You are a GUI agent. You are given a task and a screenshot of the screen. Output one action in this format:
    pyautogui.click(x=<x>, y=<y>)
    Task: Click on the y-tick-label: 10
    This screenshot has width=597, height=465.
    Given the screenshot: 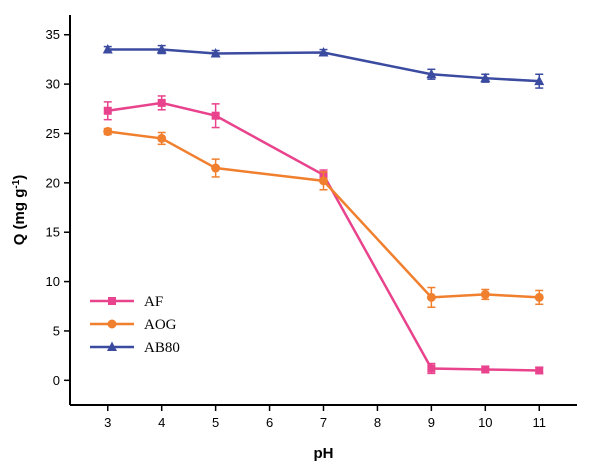 What is the action you would take?
    pyautogui.click(x=53, y=281)
    